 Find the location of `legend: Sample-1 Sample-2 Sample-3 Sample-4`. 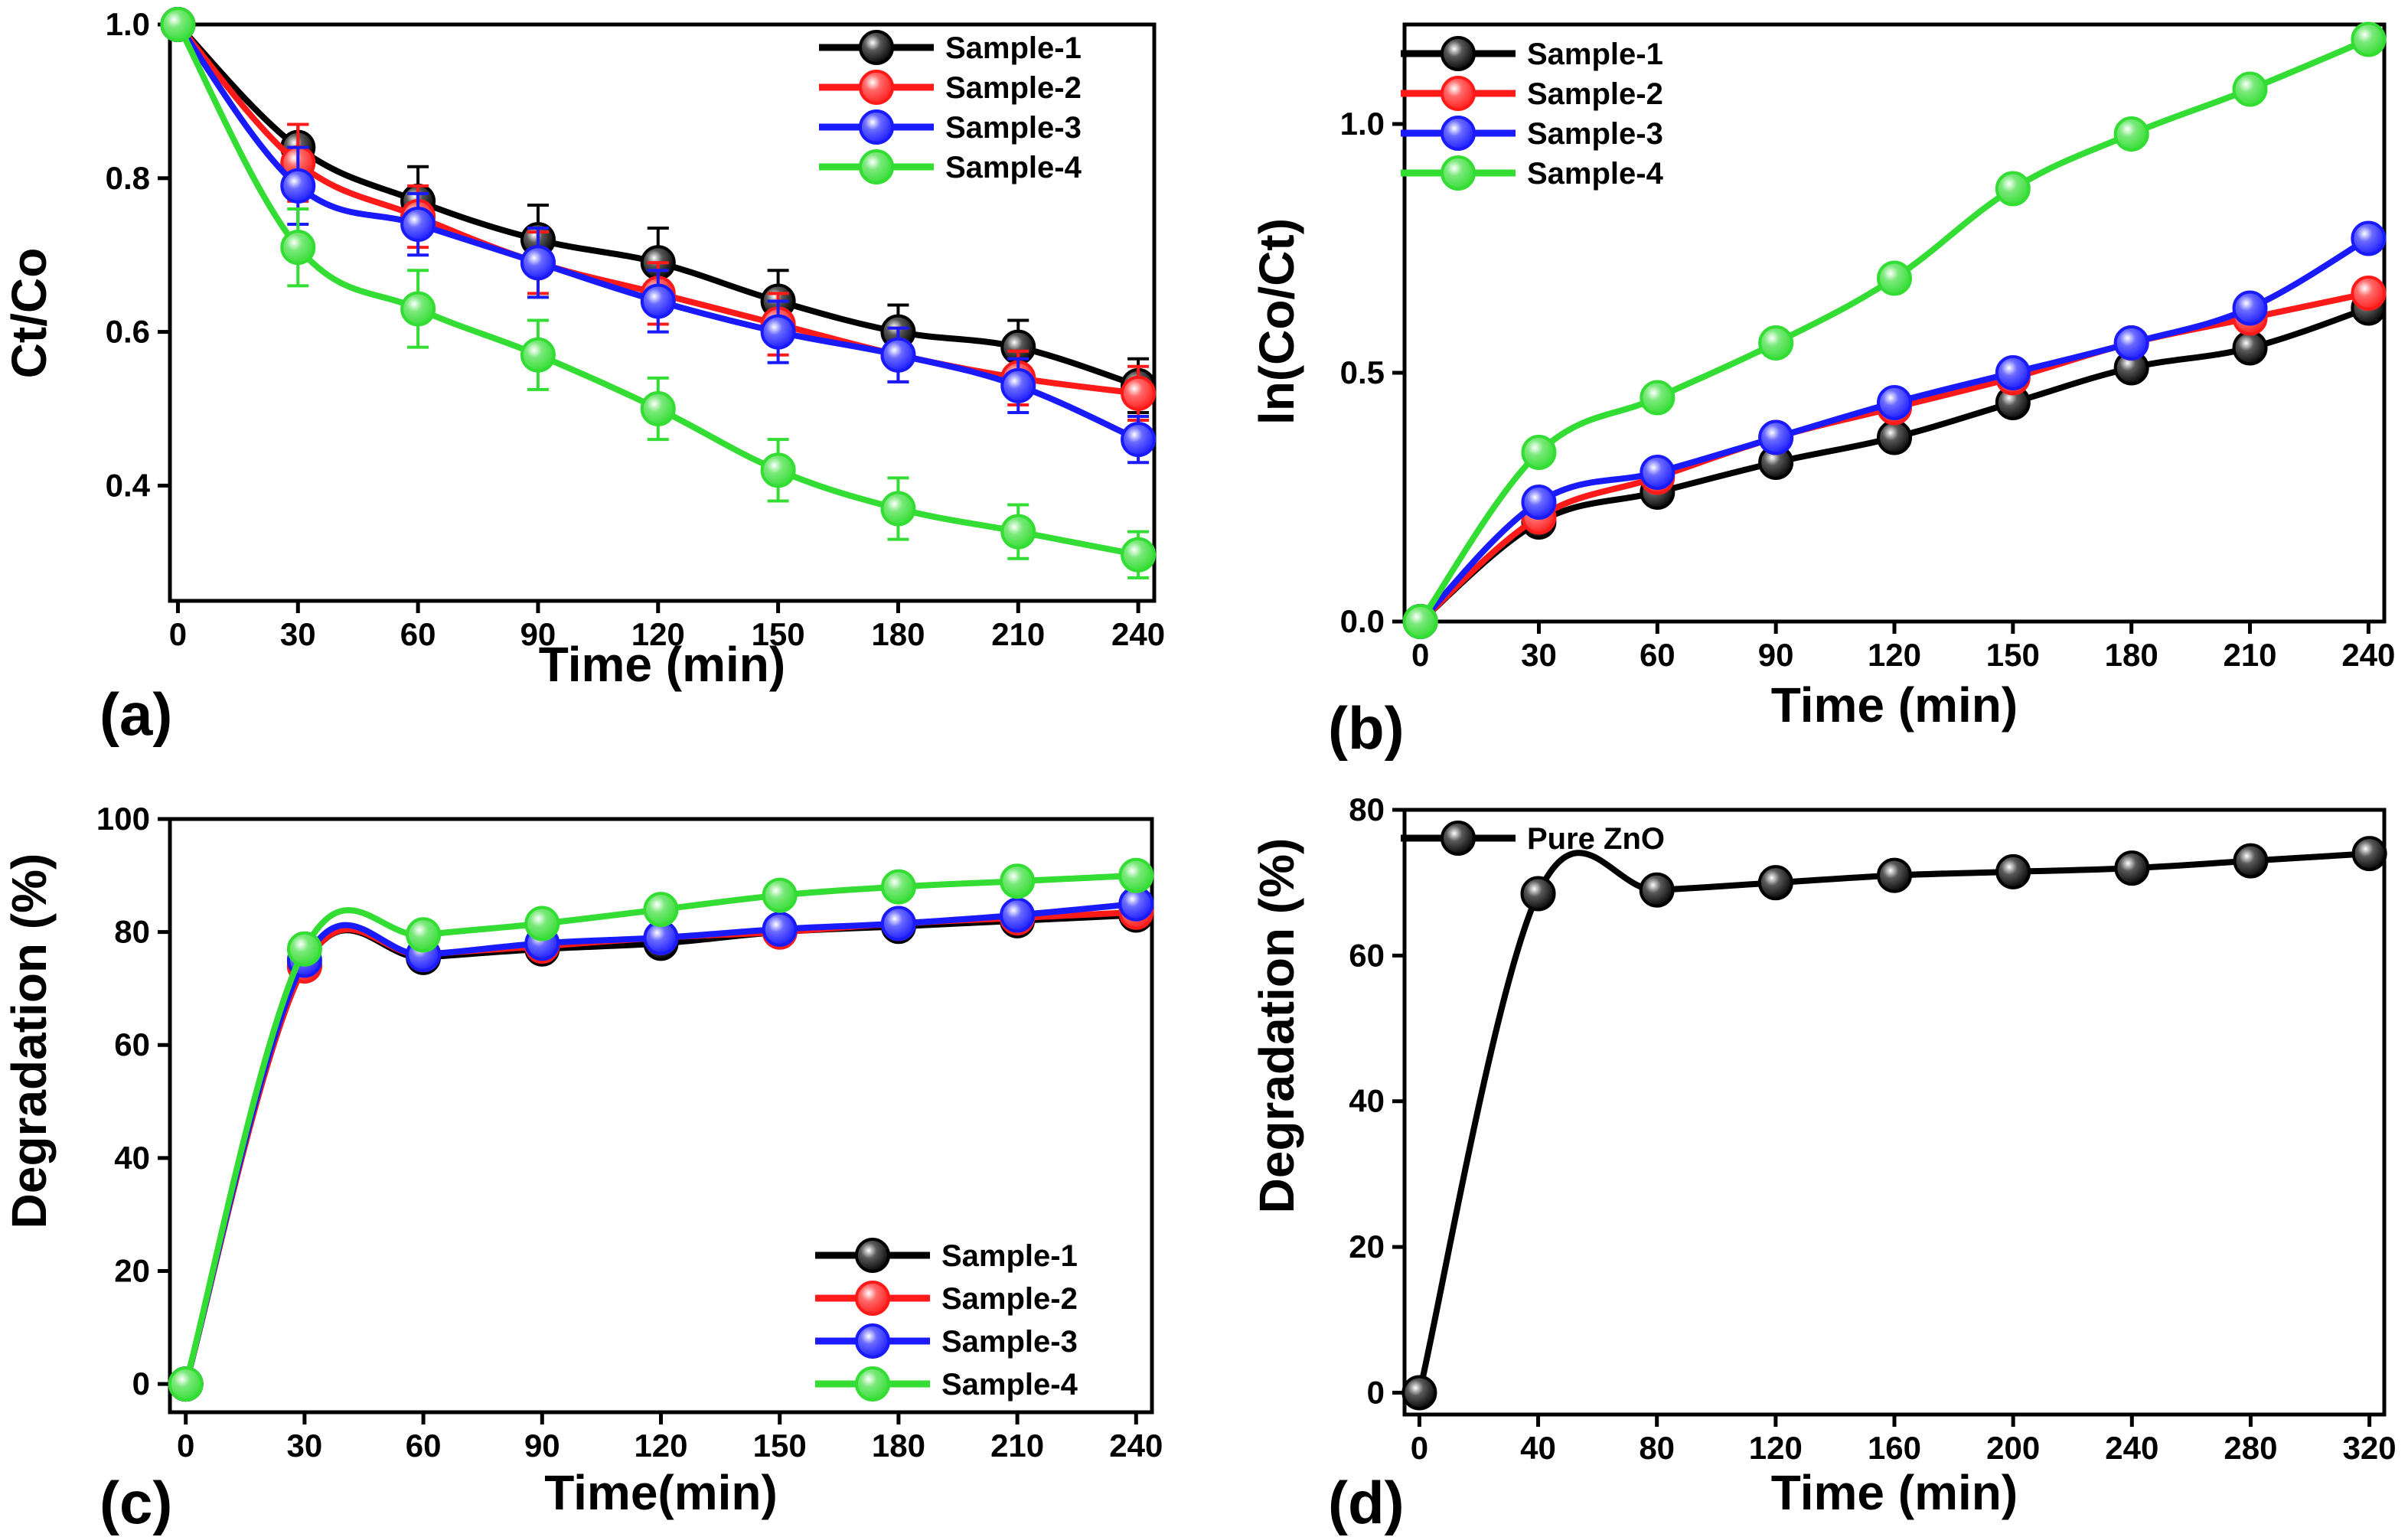

legend: Sample-1 Sample-2 Sample-3 Sample-4 is located at coordinates (1532, 113).